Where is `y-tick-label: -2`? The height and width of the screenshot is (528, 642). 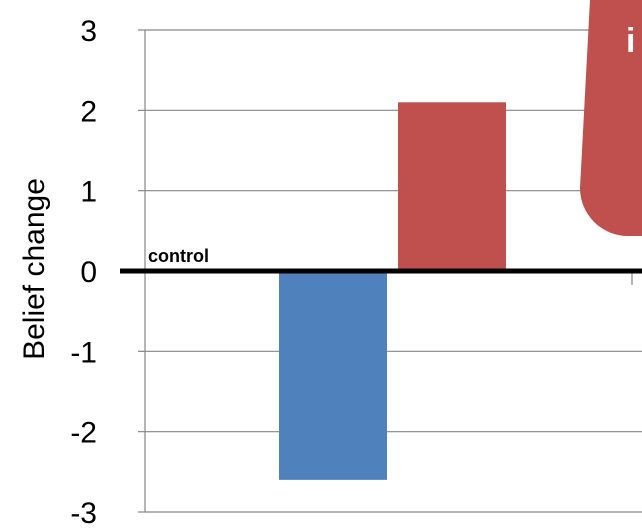 y-tick-label: -2 is located at coordinates (83, 433).